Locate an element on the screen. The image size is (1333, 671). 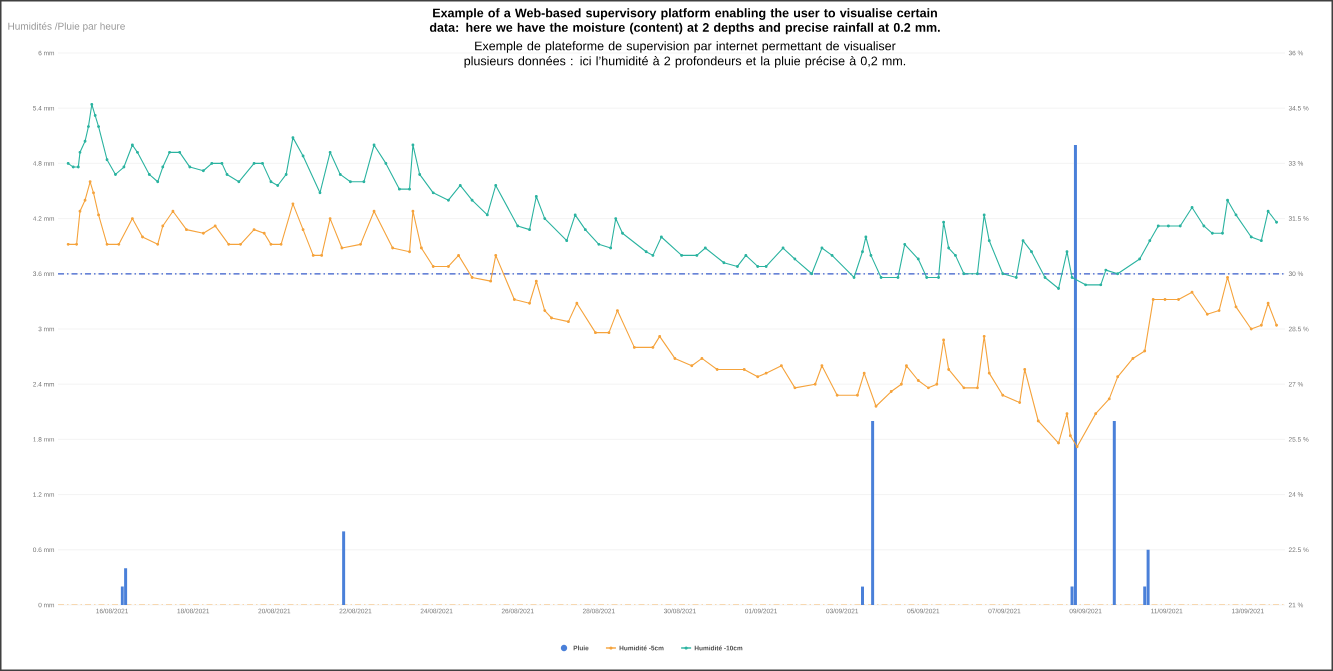
annotation: Exemple de plateforme de supervision par internet permettant de visualiser plusieurs données : ici l’humidité à 2 profondeurs et la pluie précise à 0,2 mm. is located at coordinates (685, 54).